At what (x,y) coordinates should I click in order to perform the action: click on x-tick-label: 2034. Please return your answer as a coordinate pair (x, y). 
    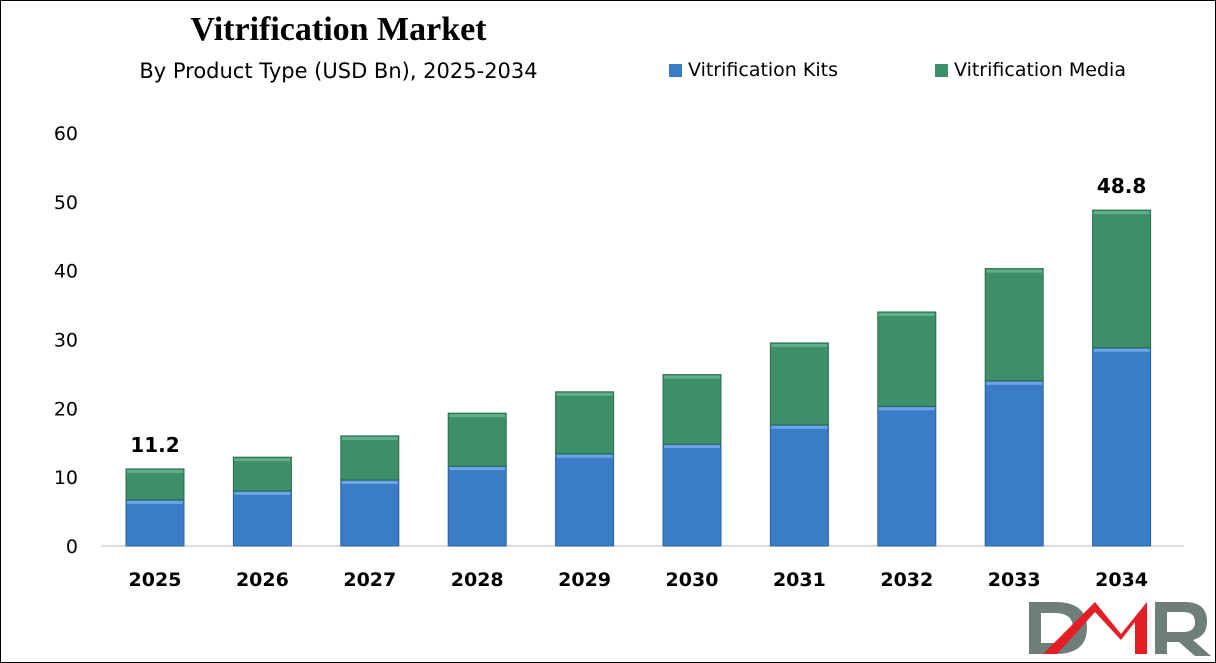
    Looking at the image, I should click on (1121, 580).